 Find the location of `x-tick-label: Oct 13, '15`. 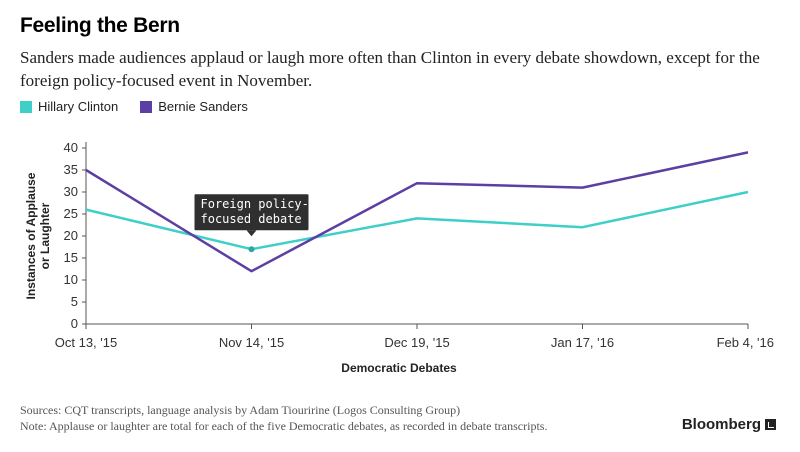

x-tick-label: Oct 13, '15 is located at coordinates (86, 342).